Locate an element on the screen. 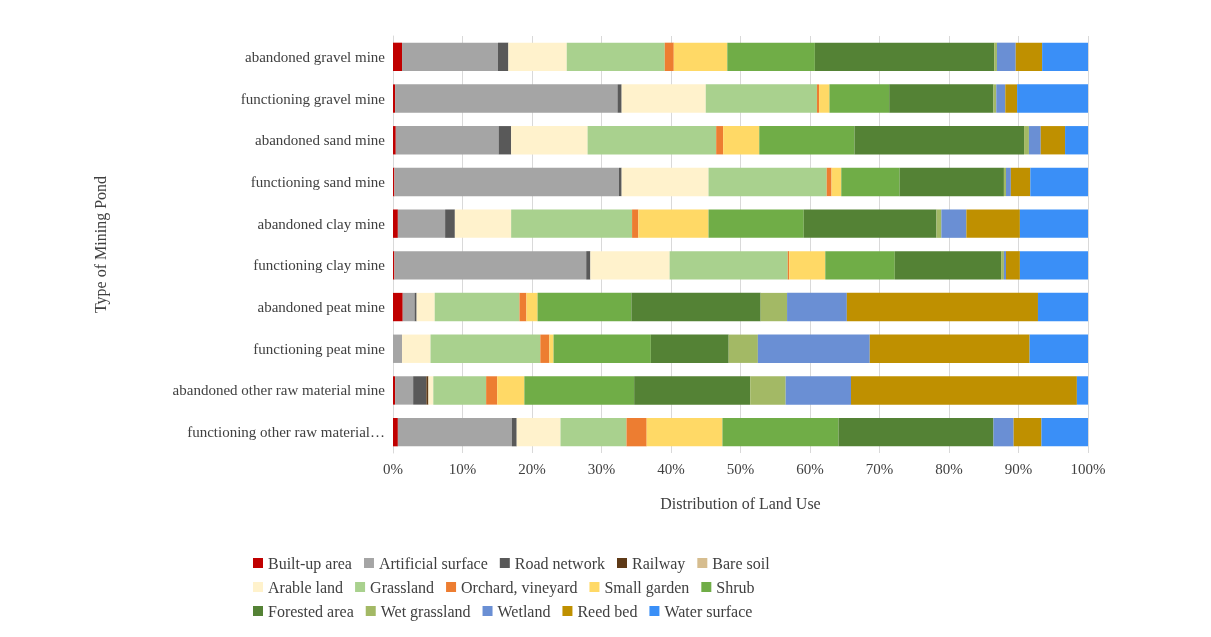  legend-label: Bare soil is located at coordinates (741, 563).